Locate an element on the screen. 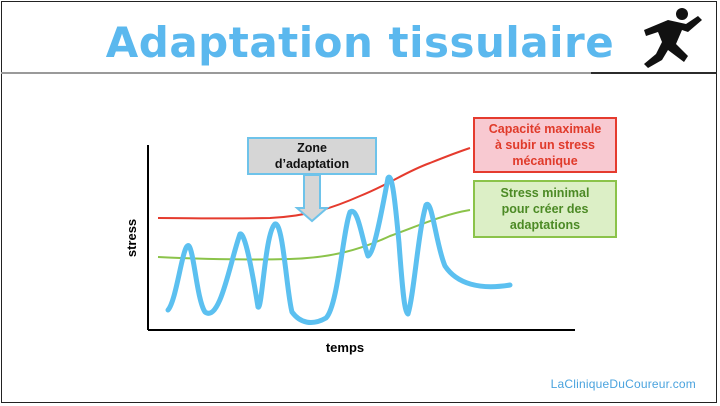 This screenshot has width=720, height=406. zone-annotation: Zone d’adaptation is located at coordinates (312, 156).